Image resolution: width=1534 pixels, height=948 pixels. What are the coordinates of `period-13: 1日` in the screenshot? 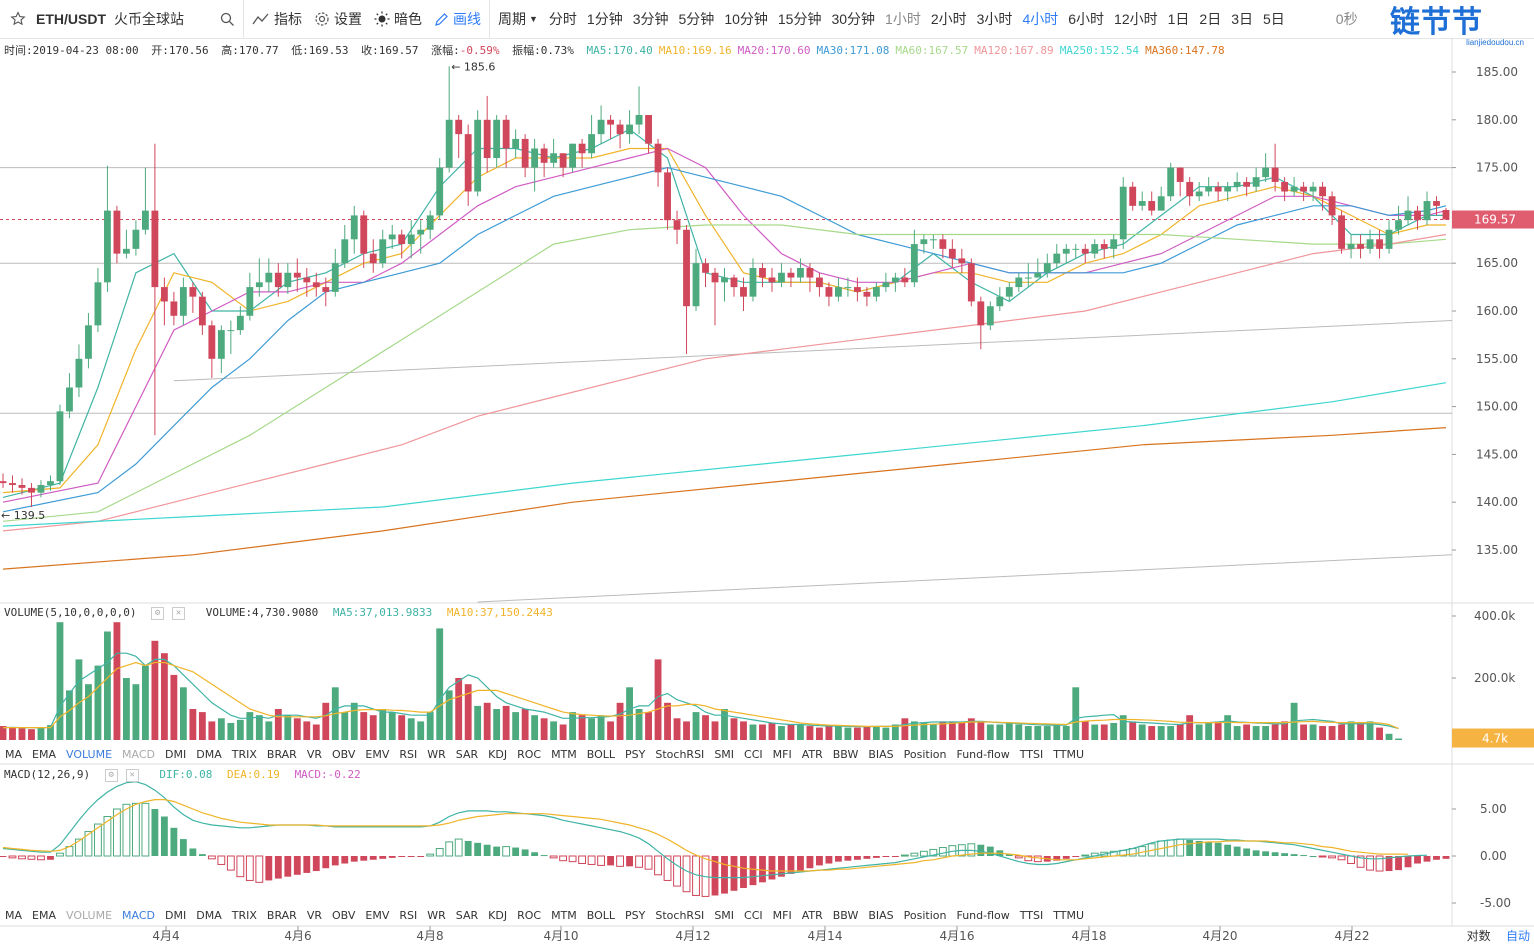 It's located at (1178, 19).